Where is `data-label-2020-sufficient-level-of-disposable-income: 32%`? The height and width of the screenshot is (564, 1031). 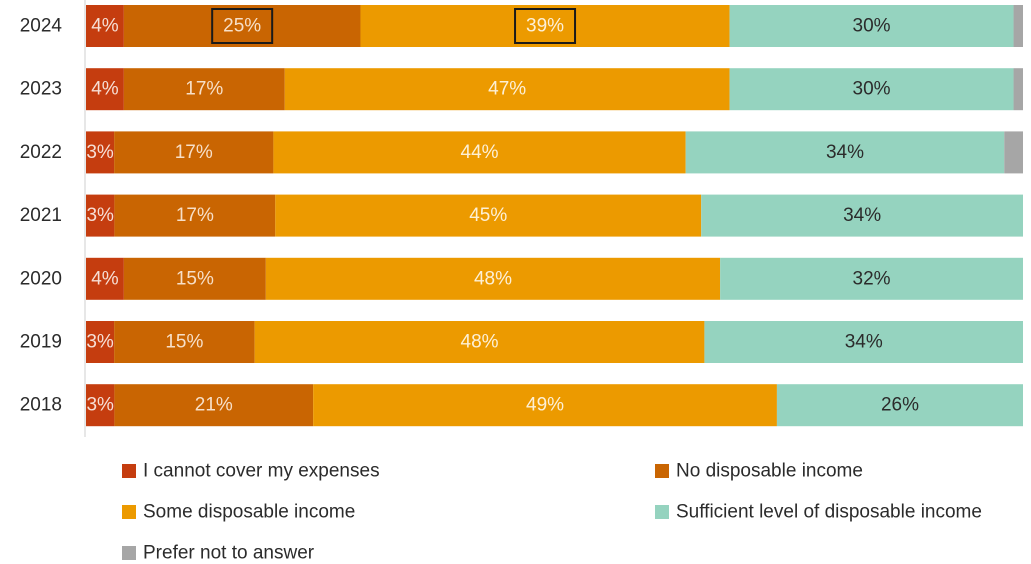 data-label-2020-sufficient-level-of-disposable-income: 32% is located at coordinates (872, 278).